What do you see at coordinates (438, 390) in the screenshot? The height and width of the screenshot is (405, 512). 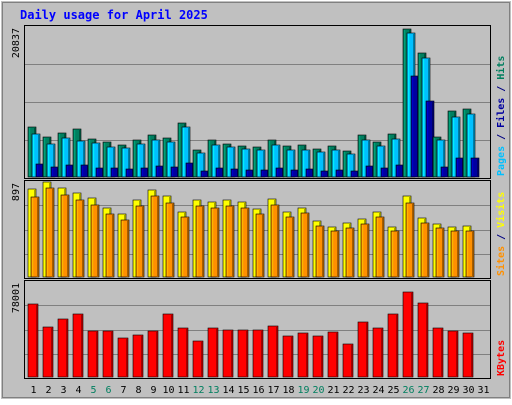 I see `x-tick-label-28: 28` at bounding box center [438, 390].